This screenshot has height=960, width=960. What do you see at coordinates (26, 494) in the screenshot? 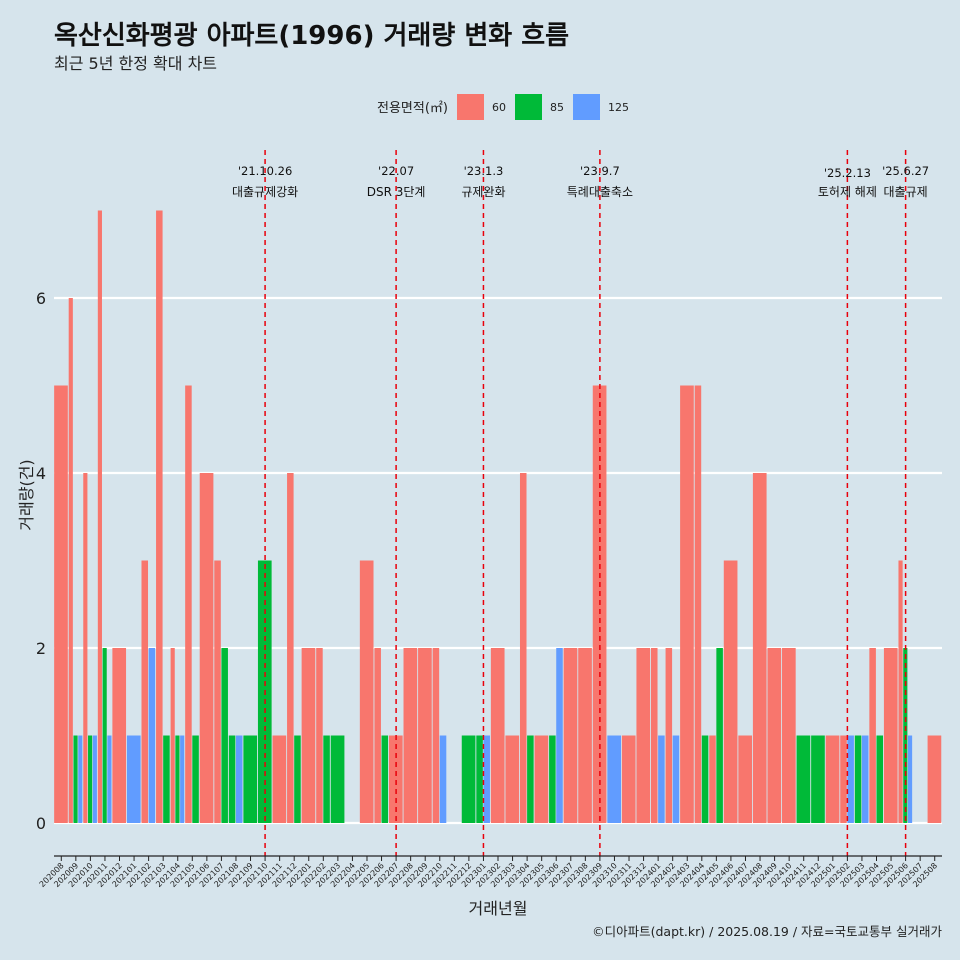
I see `y-axis-title: 거래량(건)` at bounding box center [26, 494].